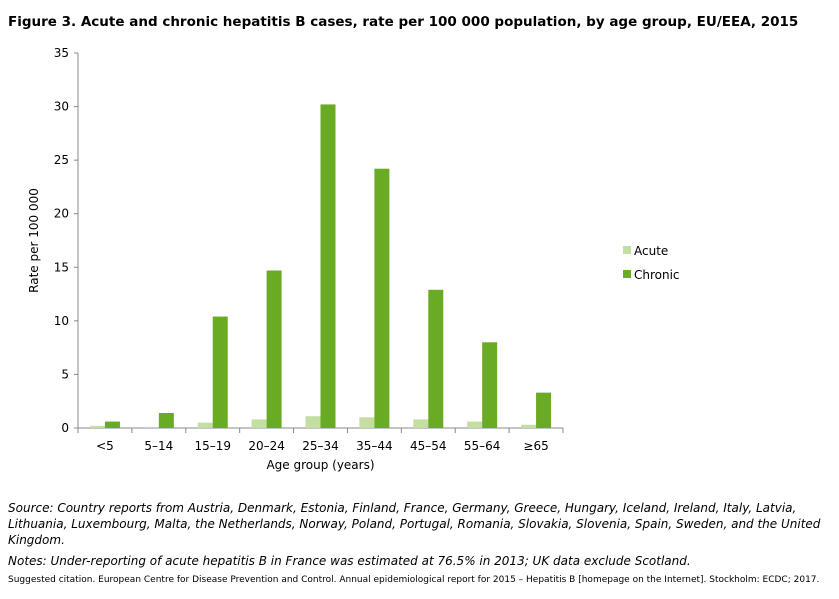 The width and height of the screenshot is (839, 599). I want to click on y-tick-label: 0, so click(65, 428).